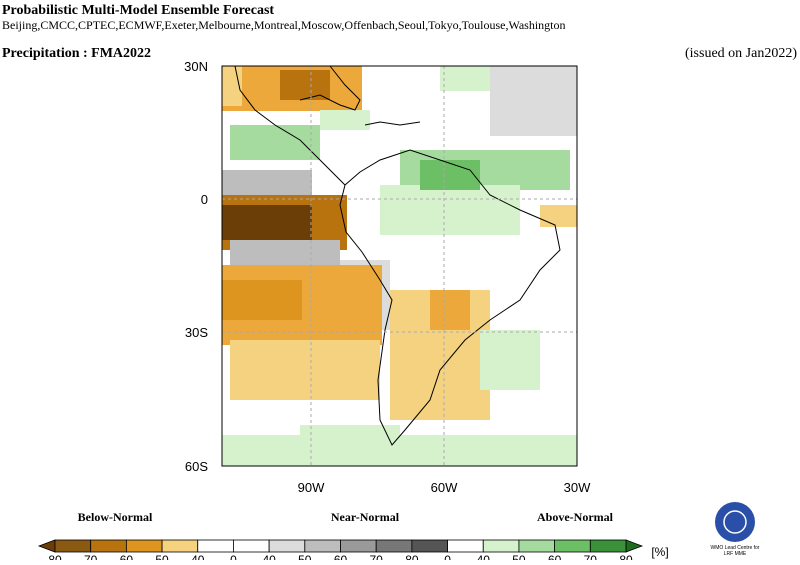  Describe the element at coordinates (659, 552) in the screenshot. I see `unit: [%]` at that location.